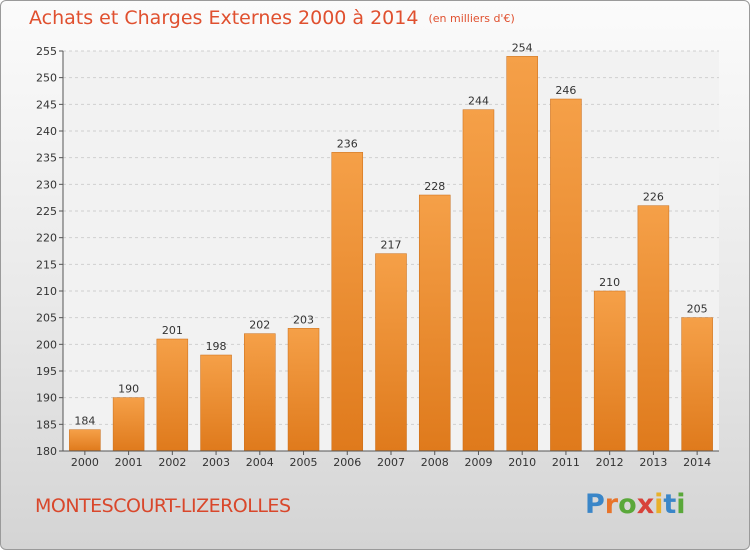  I want to click on y-tick-label: 225, so click(46, 211).